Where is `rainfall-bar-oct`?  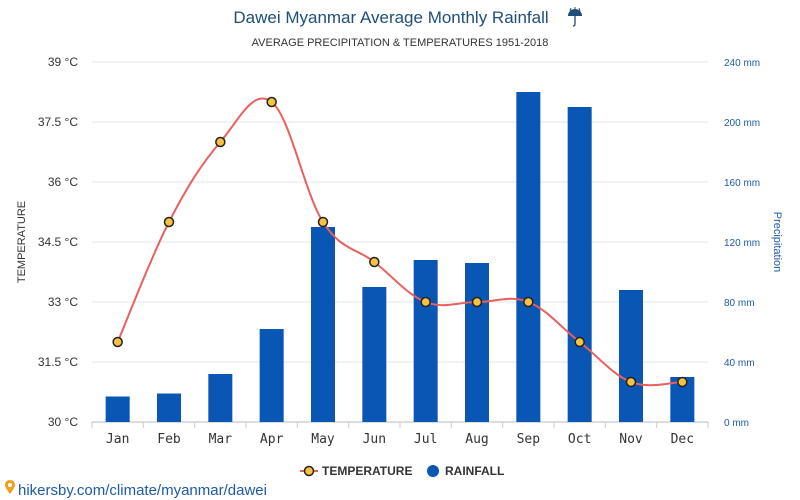 rainfall-bar-oct is located at coordinates (579, 264).